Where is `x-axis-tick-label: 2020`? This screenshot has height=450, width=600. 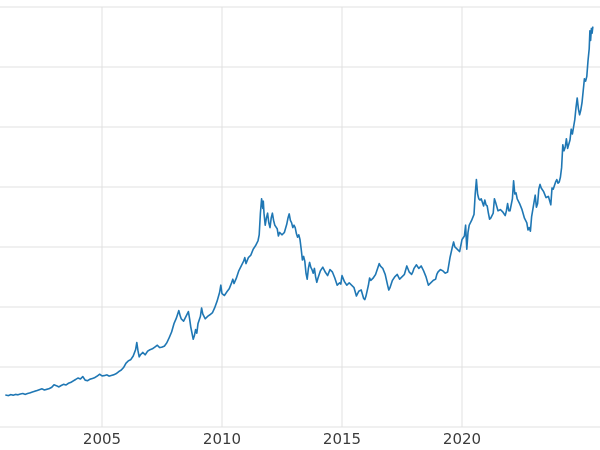
x-axis-tick-label: 2020 is located at coordinates (462, 439).